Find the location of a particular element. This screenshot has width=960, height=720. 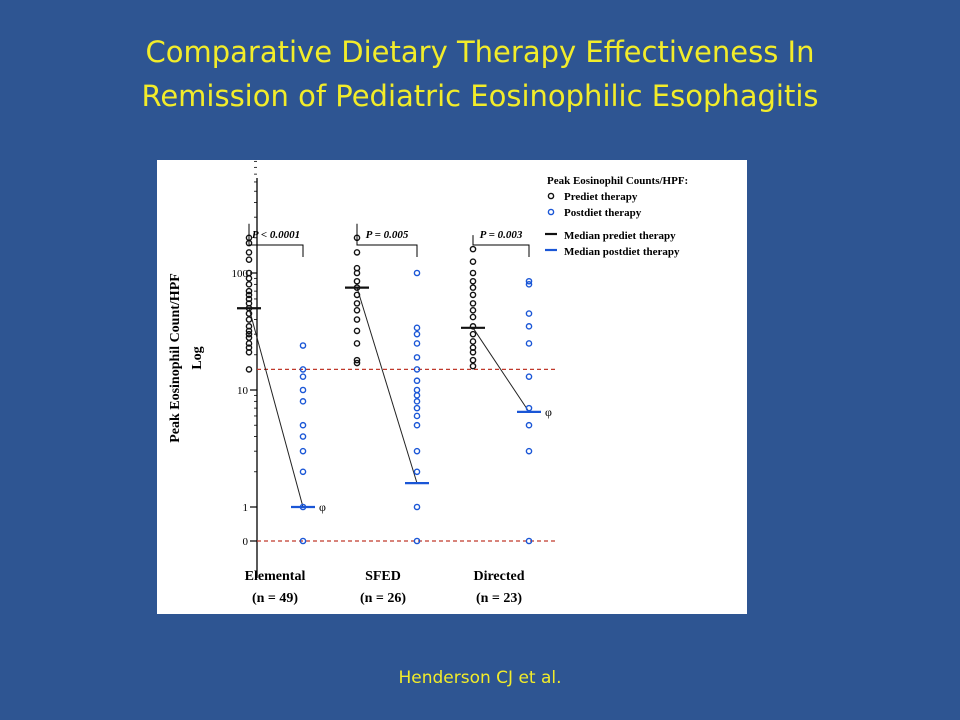

phi-mark: φ is located at coordinates (322, 507).